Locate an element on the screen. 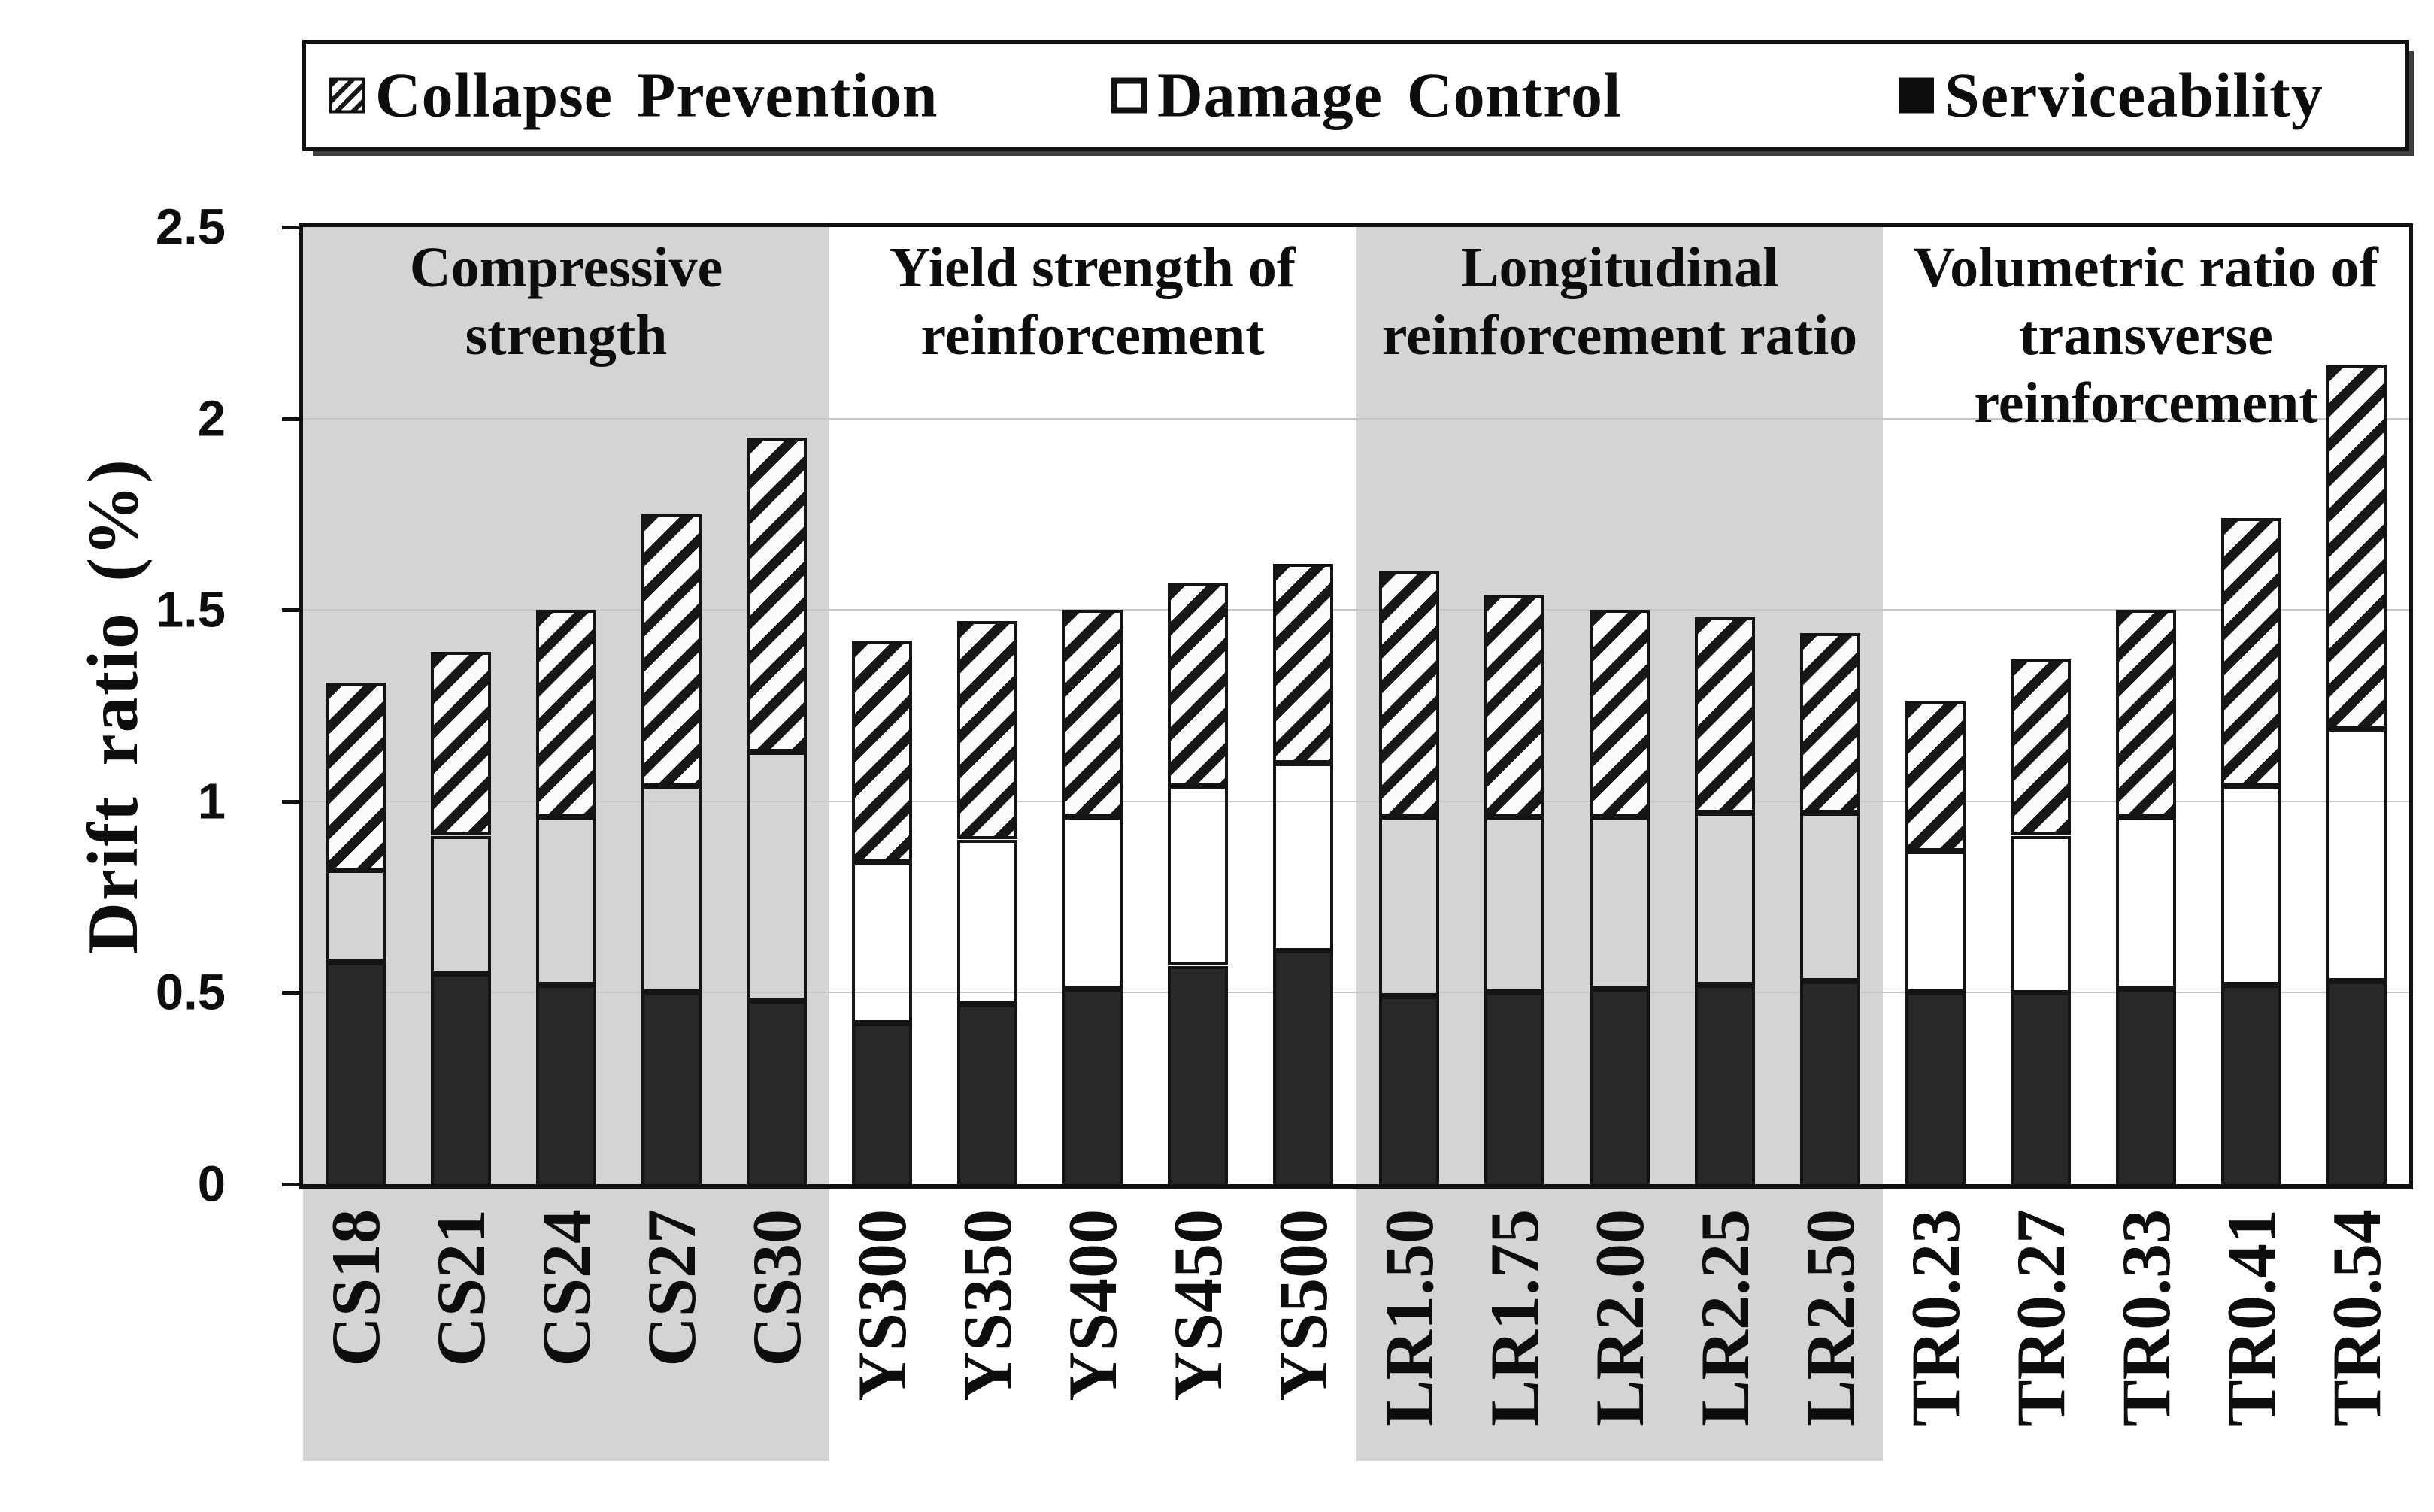  gridline-0.5 is located at coordinates (1356, 993).